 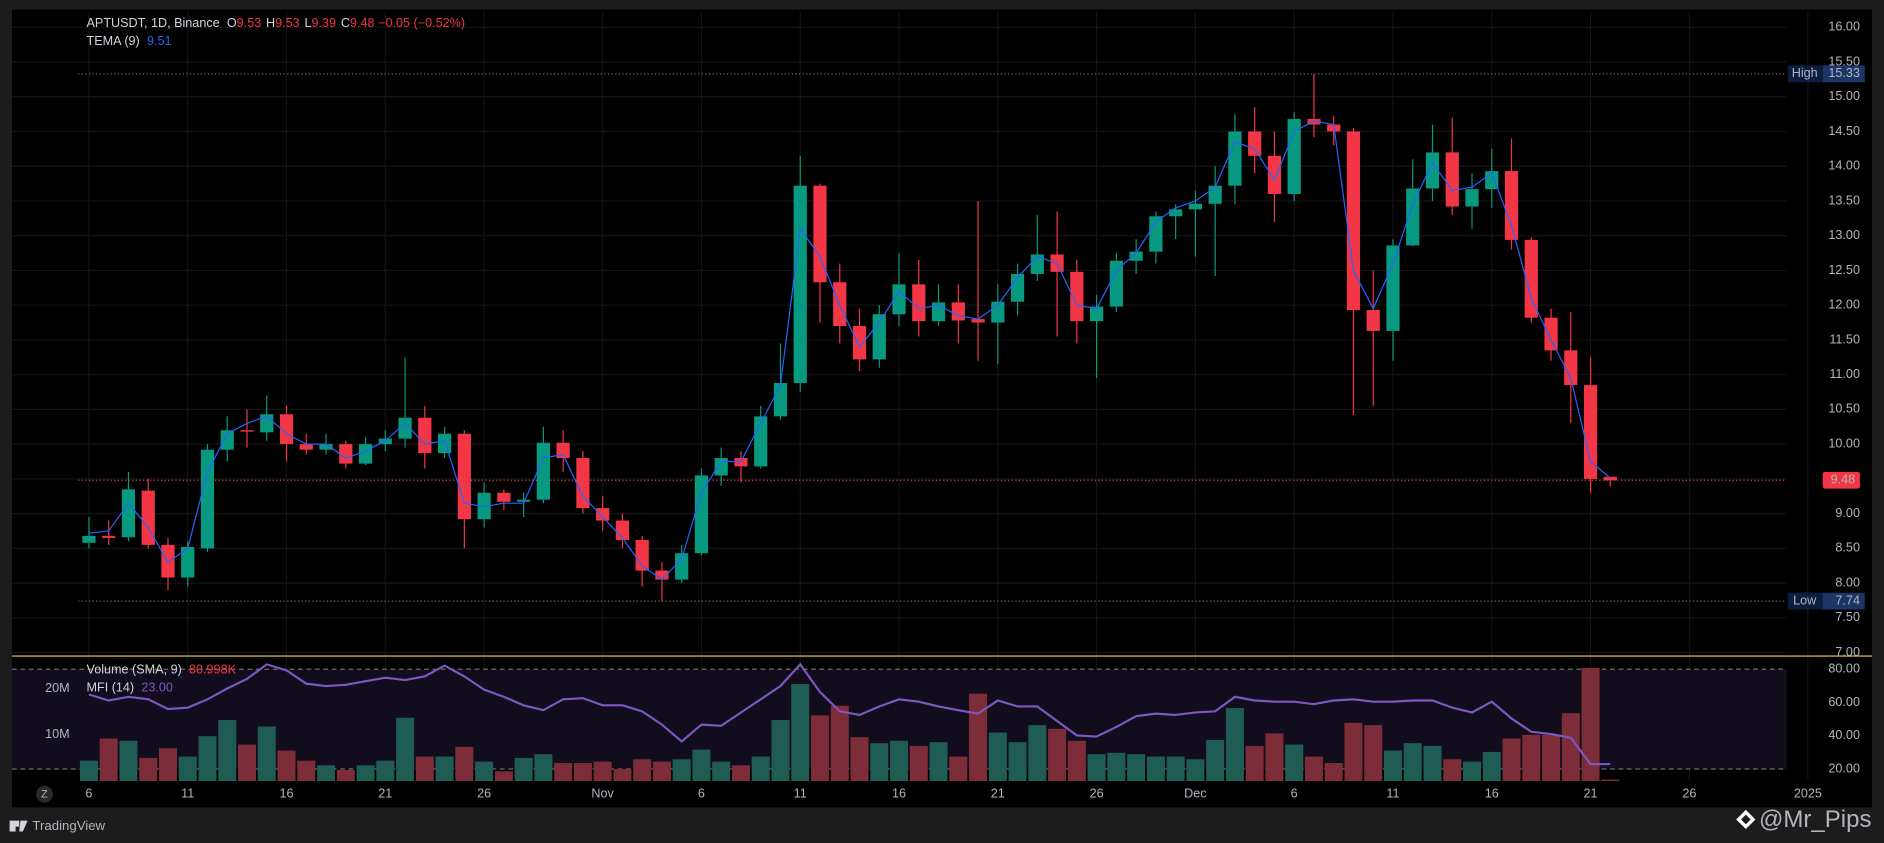 What do you see at coordinates (1844, 61) in the screenshot?
I see `y-tick-label: 15.50` at bounding box center [1844, 61].